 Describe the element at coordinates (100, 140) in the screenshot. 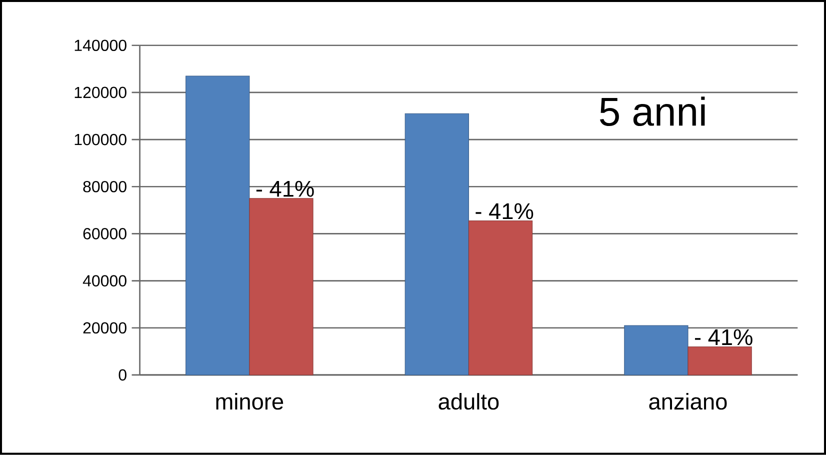

I see `y-tick-label: 100000` at that location.